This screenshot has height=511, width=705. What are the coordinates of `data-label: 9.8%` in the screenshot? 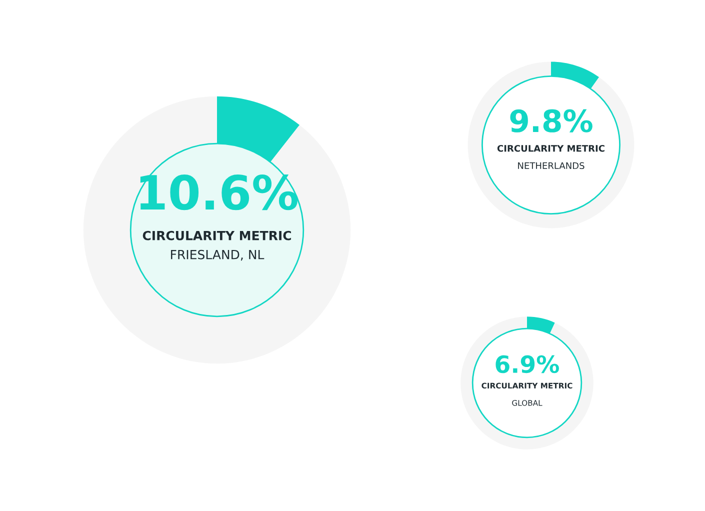 It's located at (551, 120).